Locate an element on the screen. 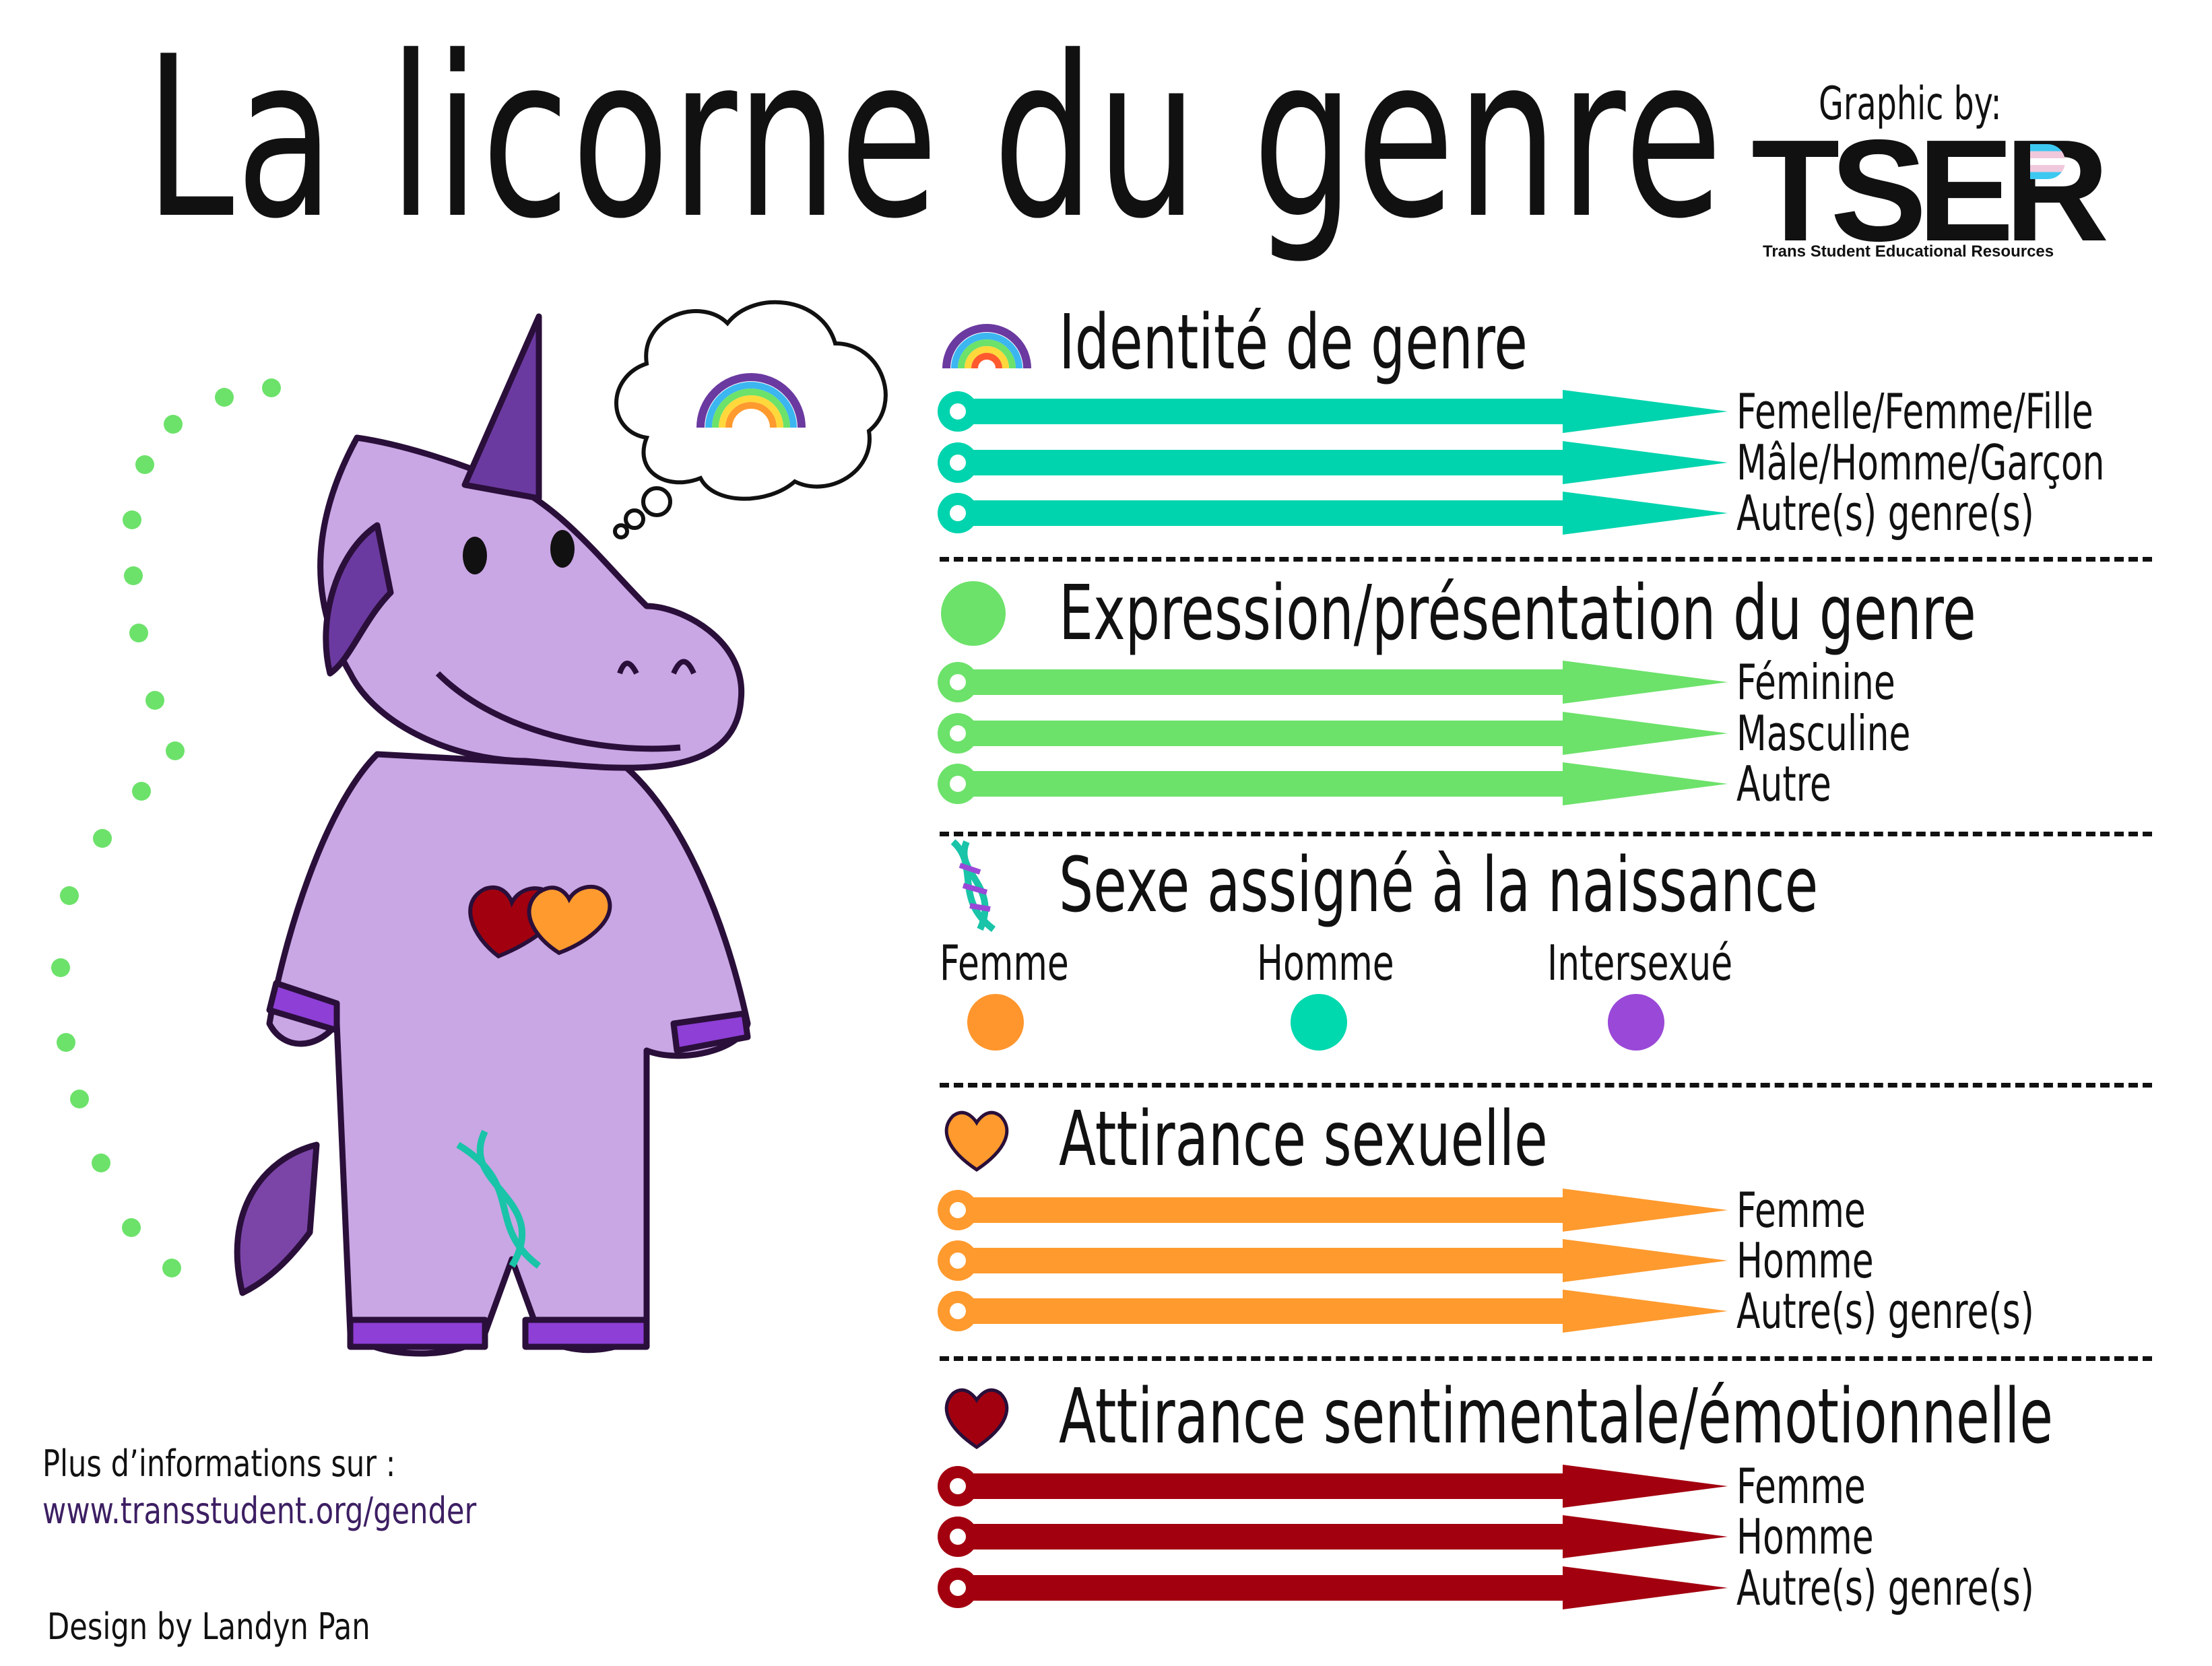 The image size is (2212, 1666). option-label: Femelle/Femme/Fille is located at coordinates (1914, 411).